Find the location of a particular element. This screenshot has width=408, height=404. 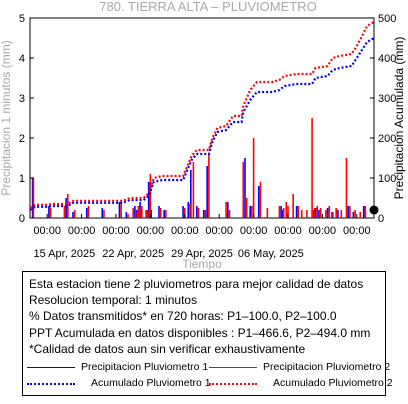

x-tick-time-label-0: 00:00 is located at coordinates (47, 231).